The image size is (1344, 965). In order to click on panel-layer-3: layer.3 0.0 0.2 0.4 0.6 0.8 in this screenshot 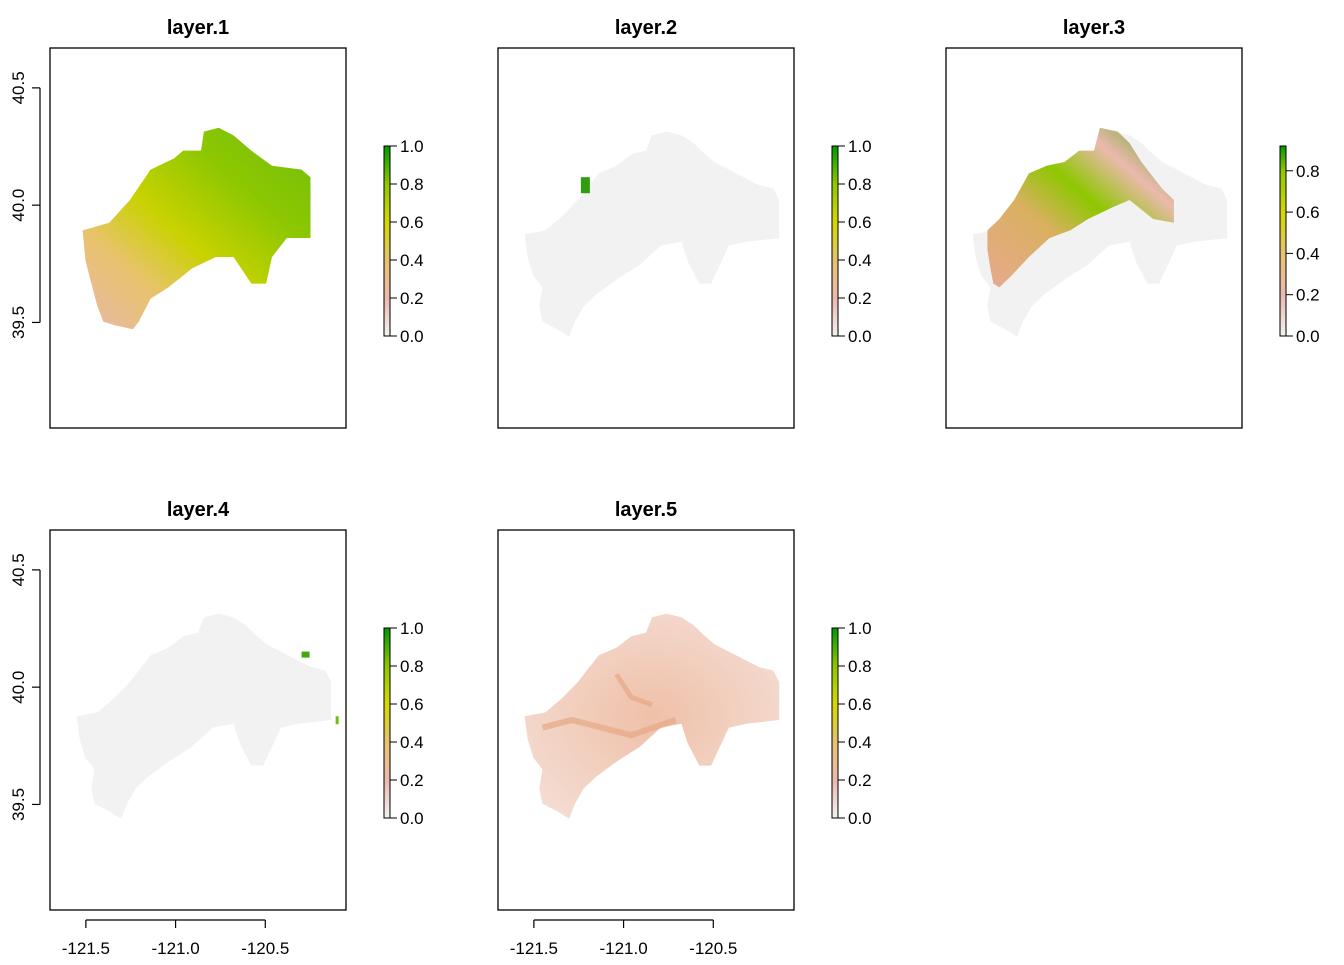, I will do `click(1132, 223)`.